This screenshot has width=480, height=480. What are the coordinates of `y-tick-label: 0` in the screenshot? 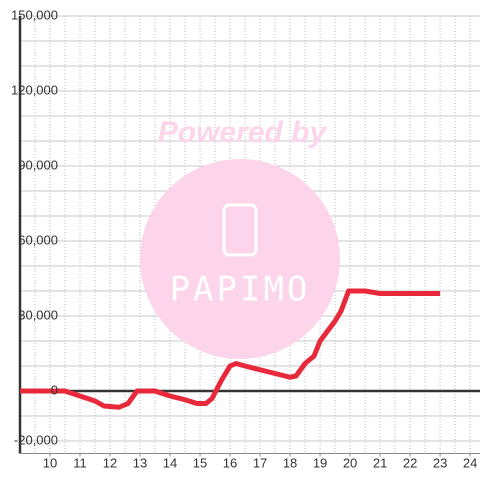 It's located at (54, 389).